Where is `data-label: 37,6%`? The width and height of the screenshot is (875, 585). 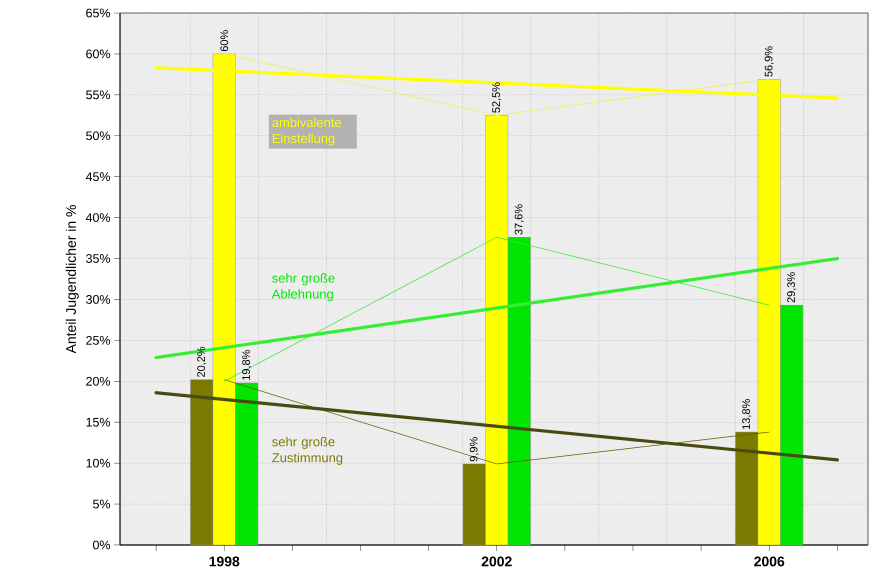 data-label: 37,6% is located at coordinates (519, 219).